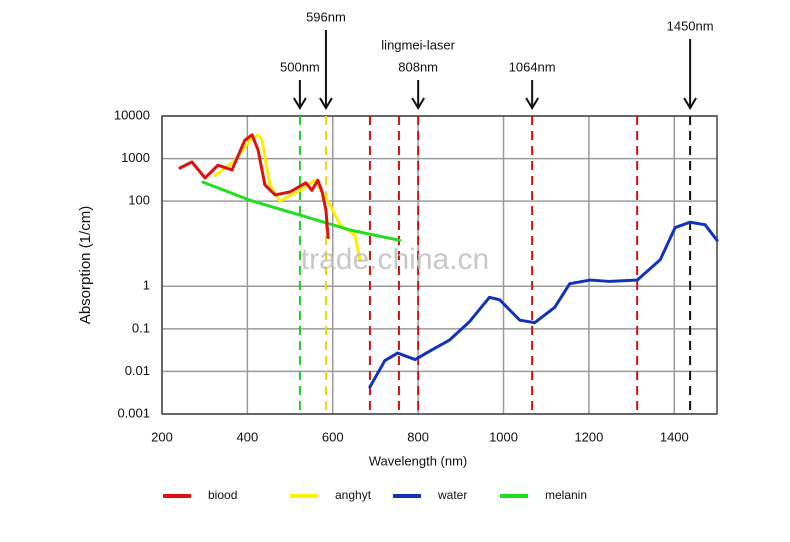  I want to click on legend-label: melanin, so click(566, 495).